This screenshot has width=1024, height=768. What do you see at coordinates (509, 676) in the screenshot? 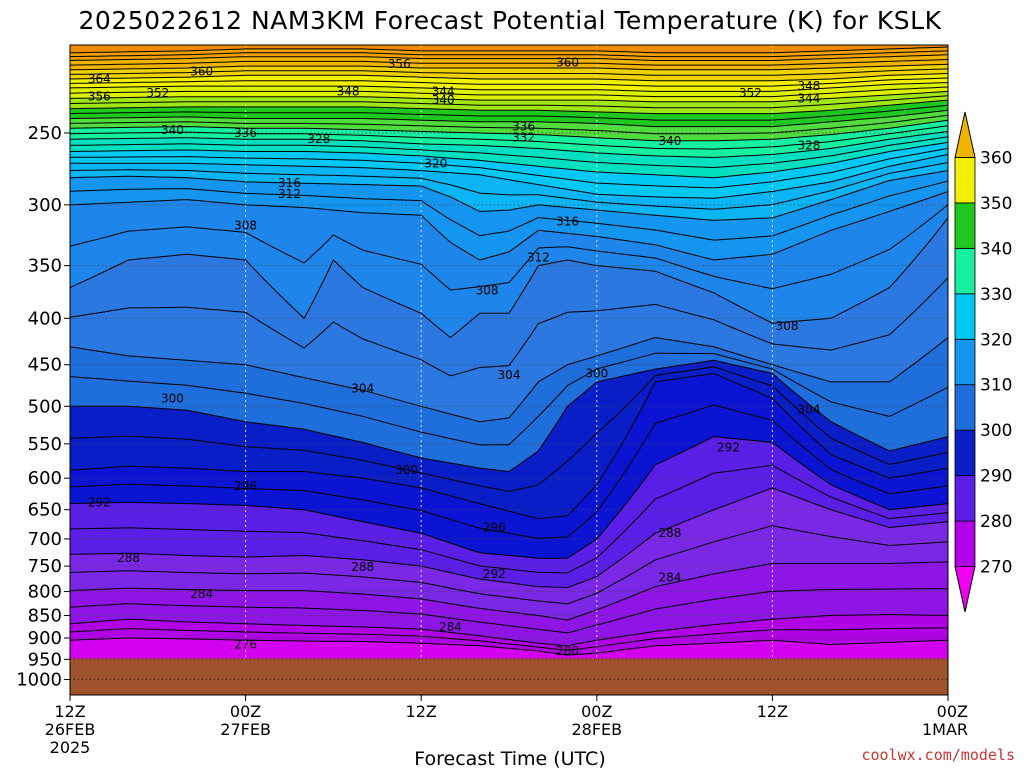
I see `ground-below-surface` at bounding box center [509, 676].